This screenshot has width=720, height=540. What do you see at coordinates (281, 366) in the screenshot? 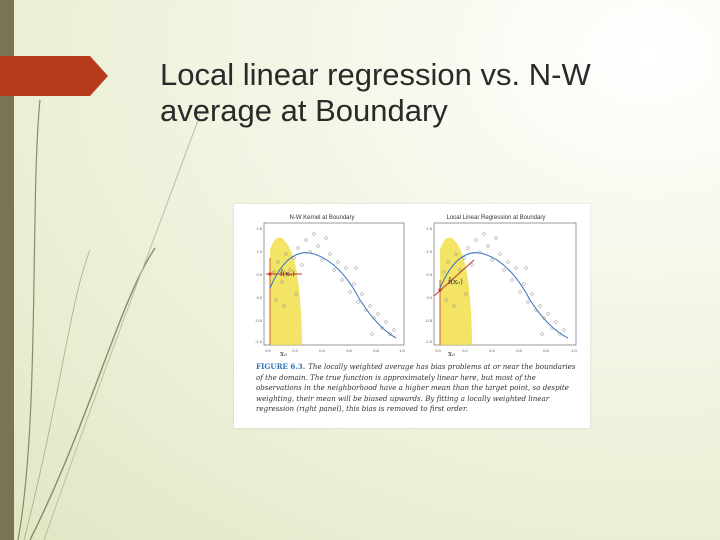
I see `figure-caption-label: FIGURE 6.3.` at bounding box center [281, 366].